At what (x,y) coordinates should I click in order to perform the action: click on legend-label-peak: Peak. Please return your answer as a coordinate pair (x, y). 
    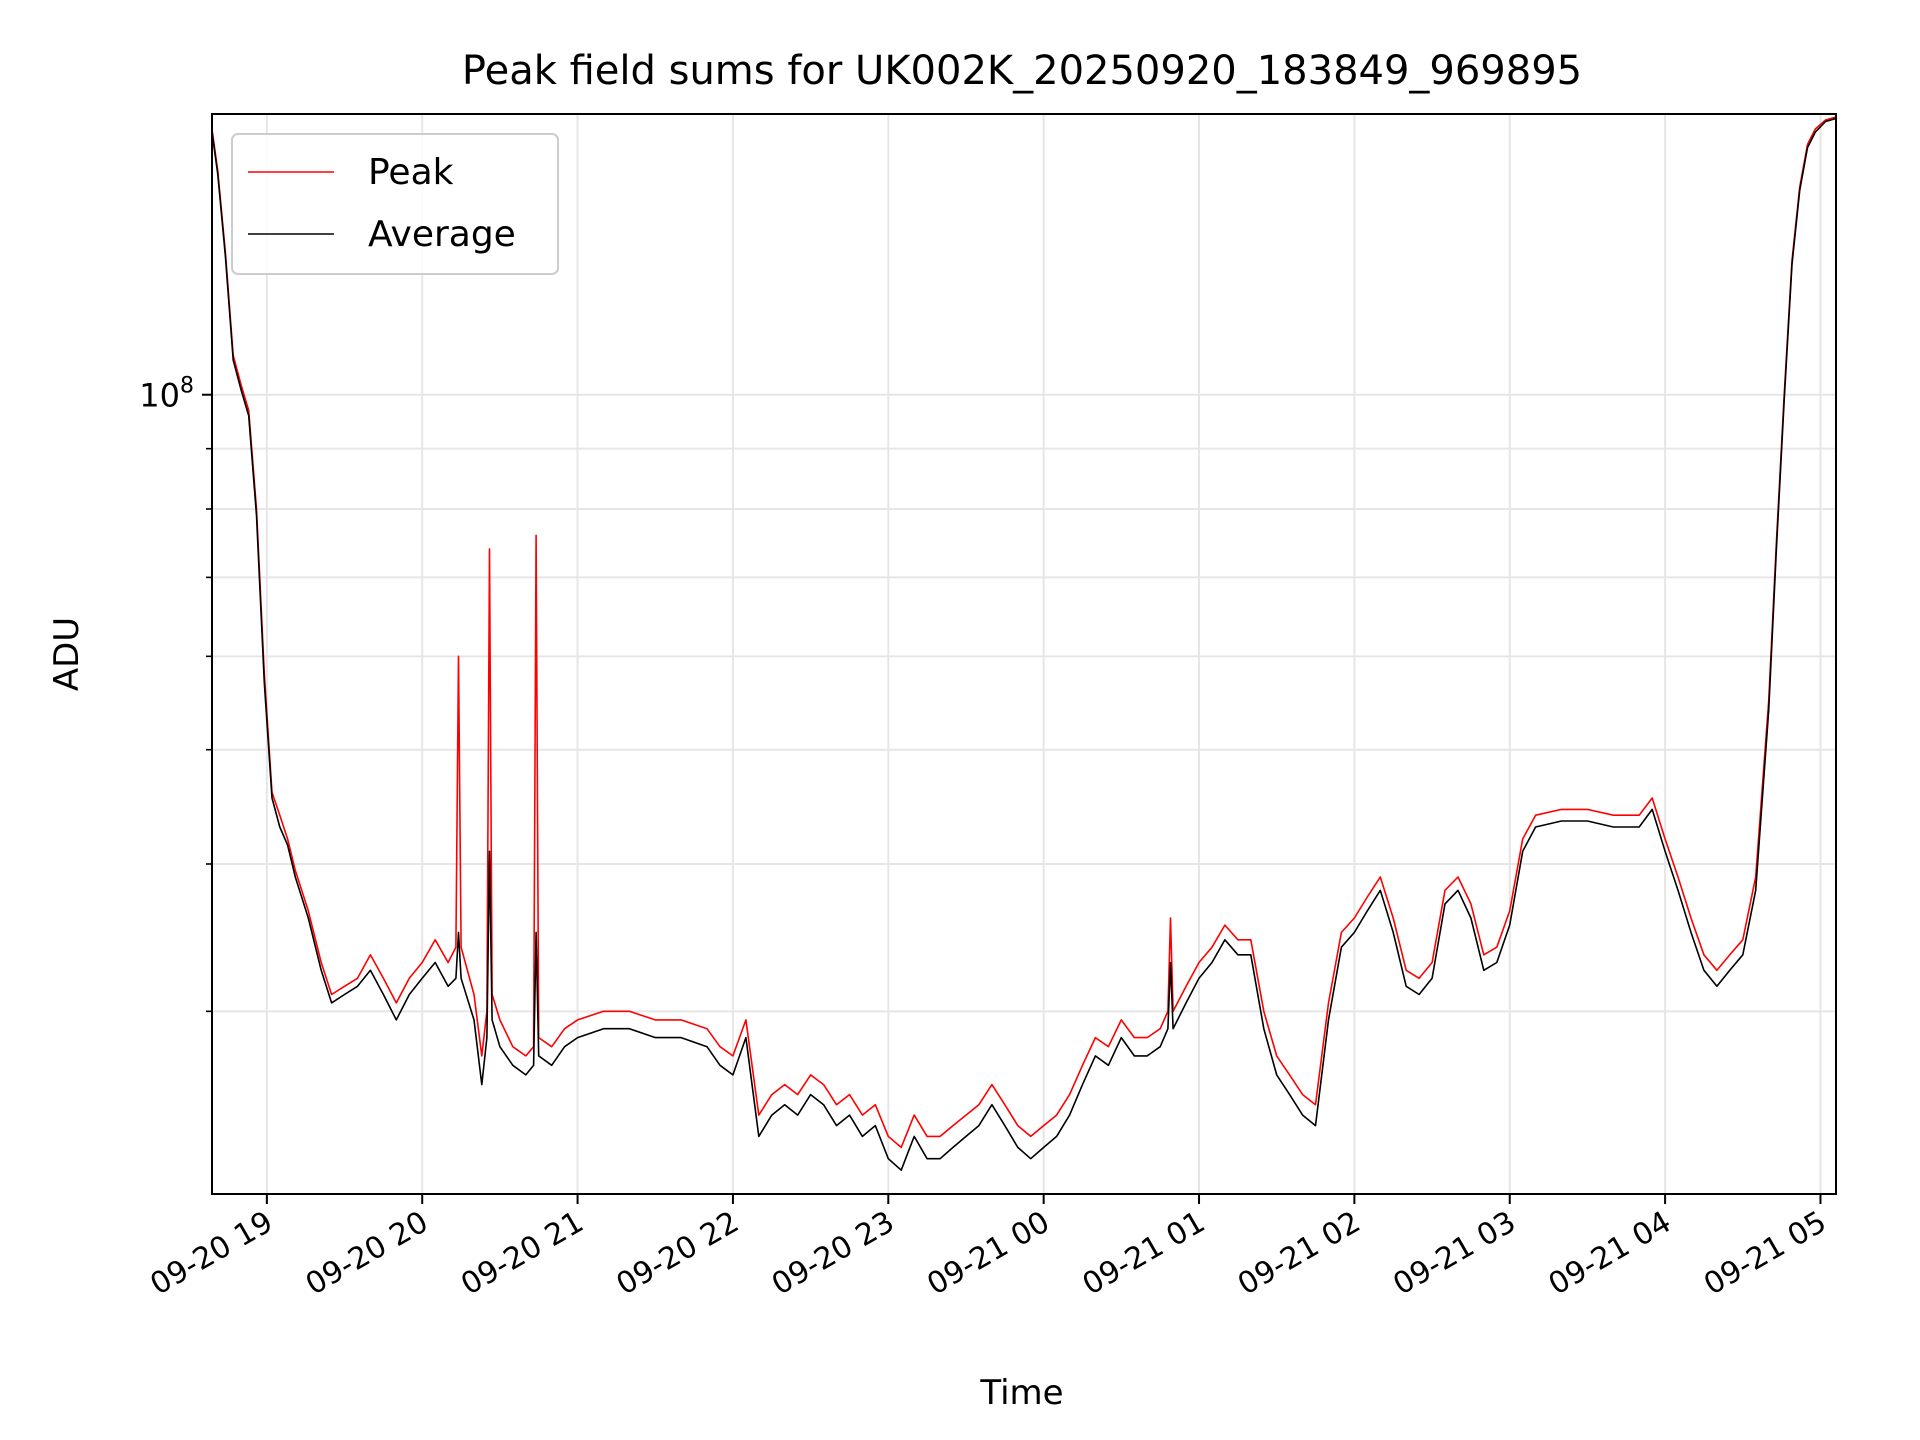
    Looking at the image, I should click on (411, 172).